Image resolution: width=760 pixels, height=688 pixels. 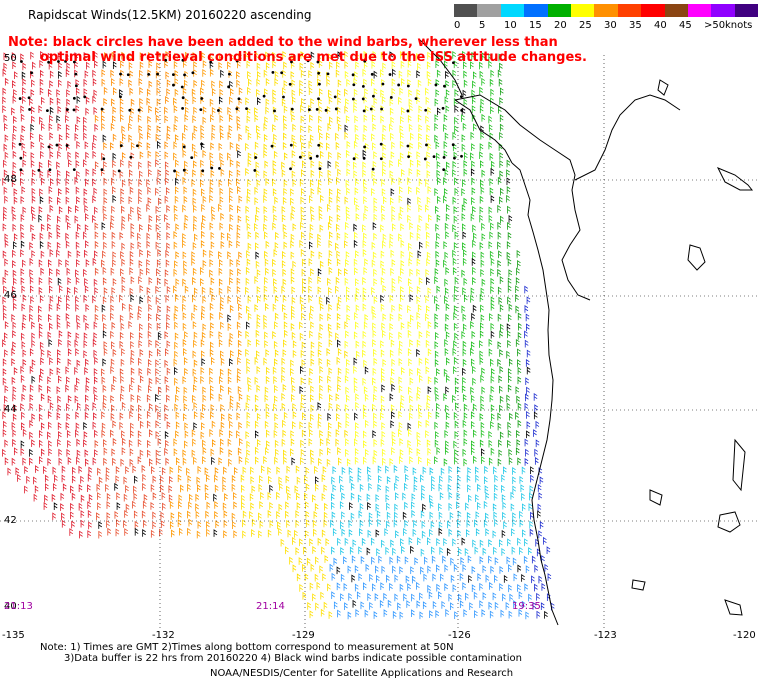 What do you see at coordinates (459, 635) in the screenshot?
I see `lon-label-126: -126` at bounding box center [459, 635].